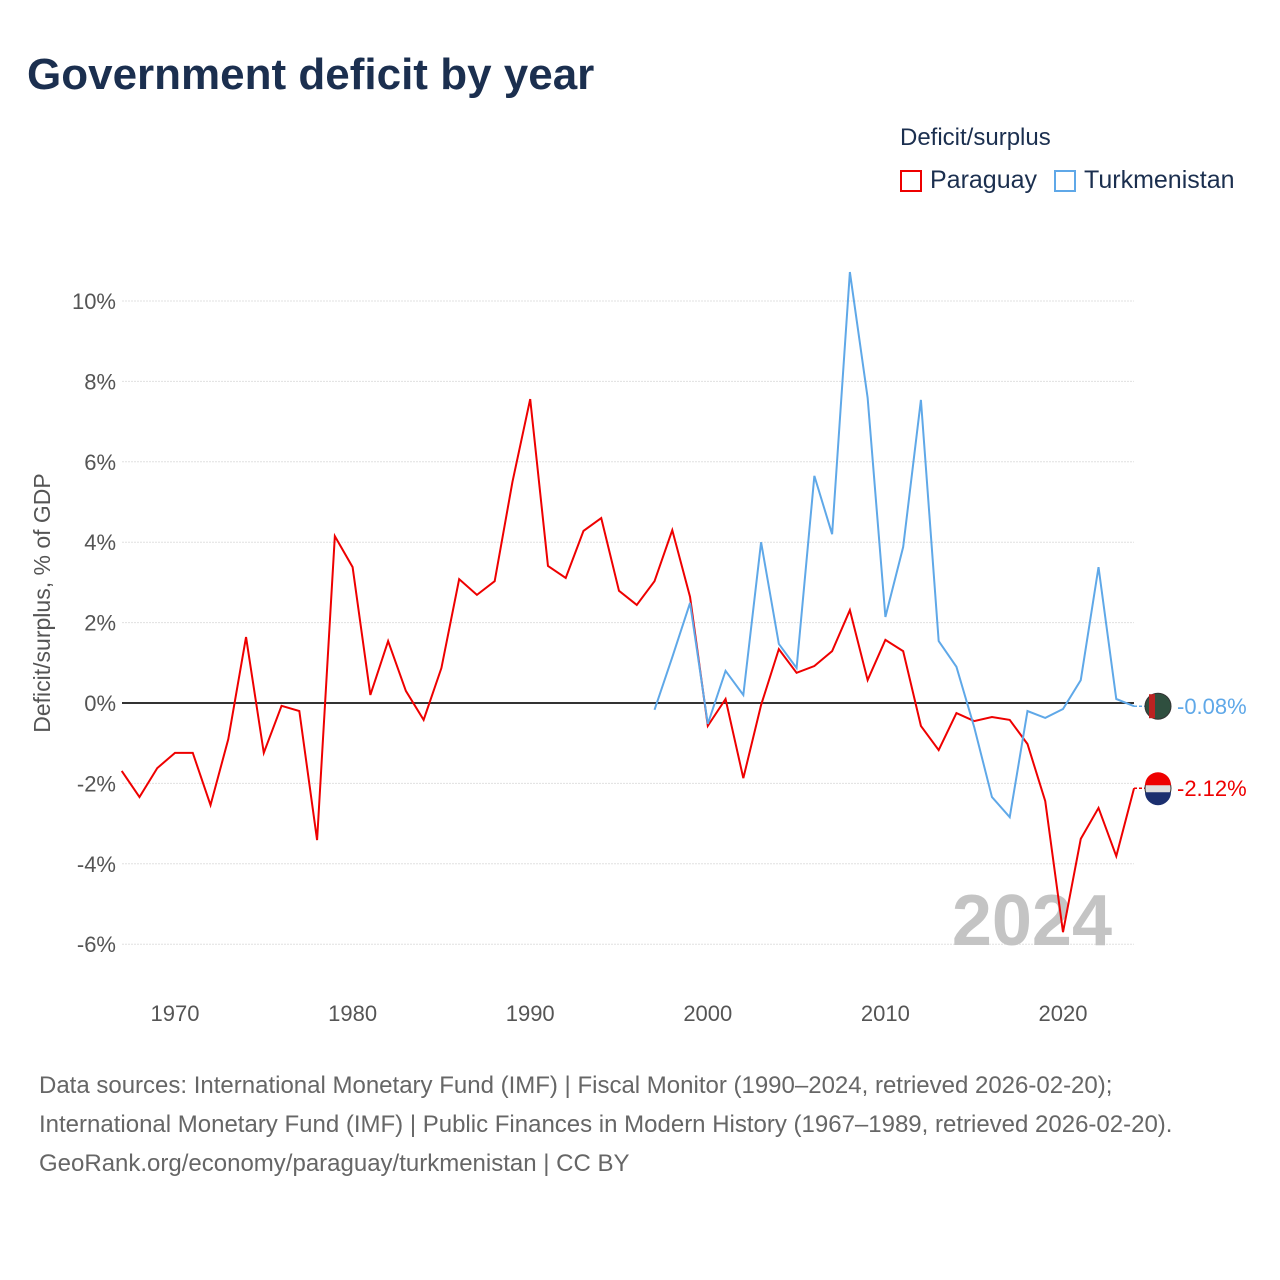 The image size is (1280, 1280). Describe the element at coordinates (530, 1013) in the screenshot. I see `x-tick-label: 1990` at that location.